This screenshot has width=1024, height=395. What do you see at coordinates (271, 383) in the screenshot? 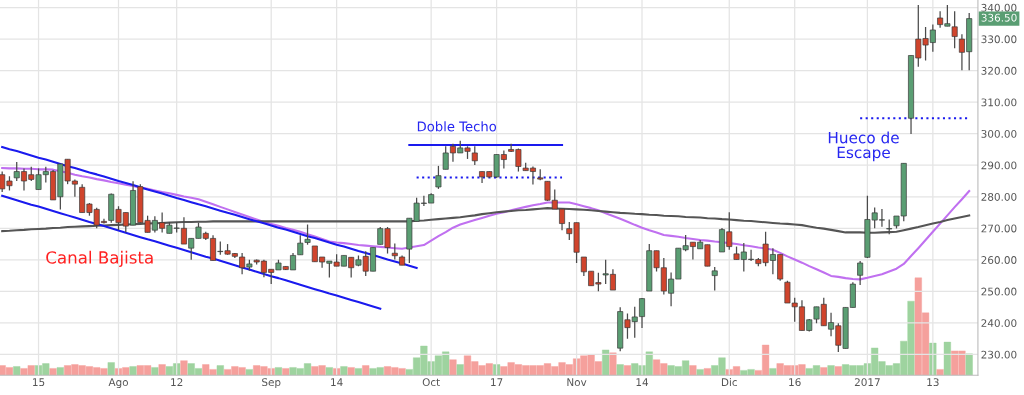
I see `x-tick-label: Sep` at bounding box center [271, 383].